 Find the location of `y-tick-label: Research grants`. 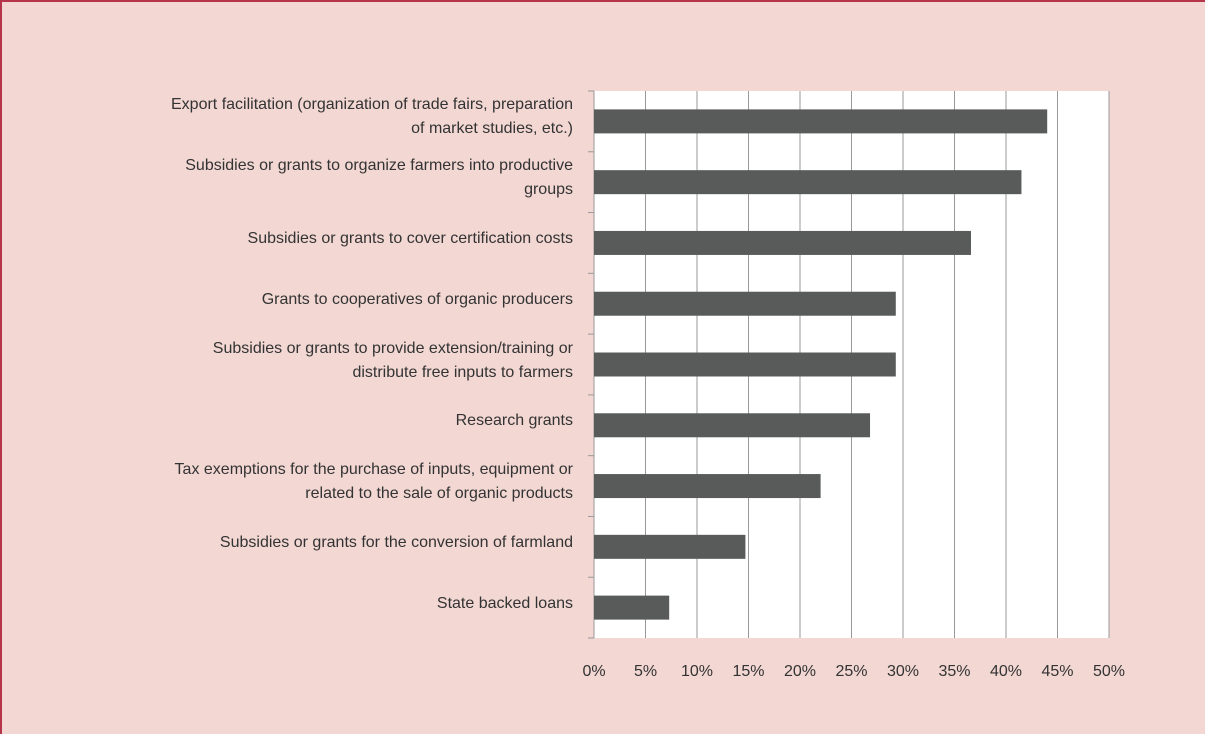

y-tick-label: Research grants is located at coordinates (514, 421).